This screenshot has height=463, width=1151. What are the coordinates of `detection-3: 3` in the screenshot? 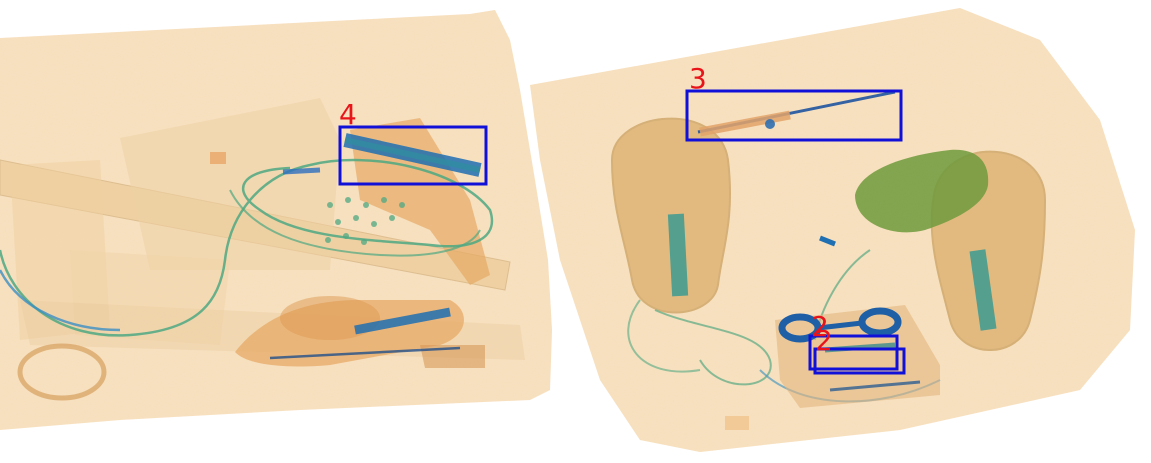 It's located at (794, 102).